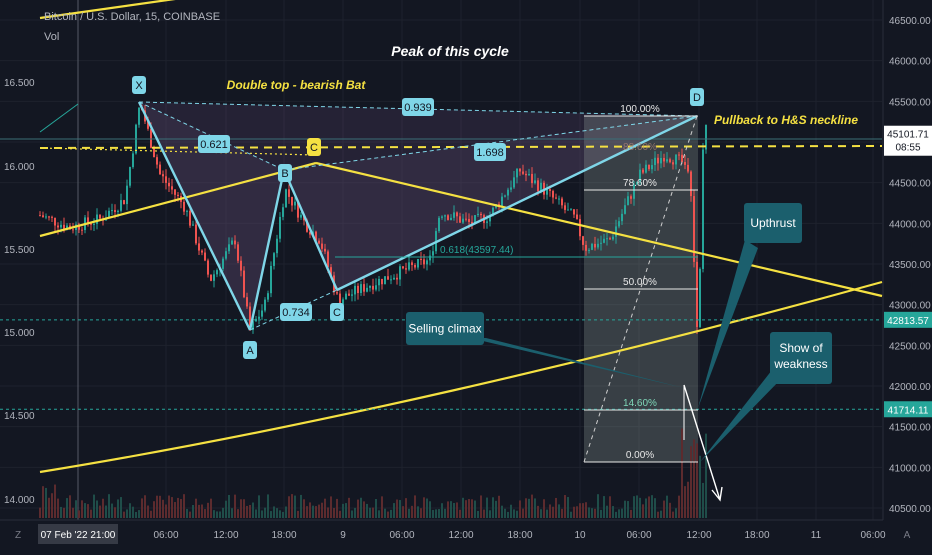 This screenshot has height=555, width=932. What do you see at coordinates (910, 428) in the screenshot?
I see `price-tick: 41500.00` at bounding box center [910, 428].